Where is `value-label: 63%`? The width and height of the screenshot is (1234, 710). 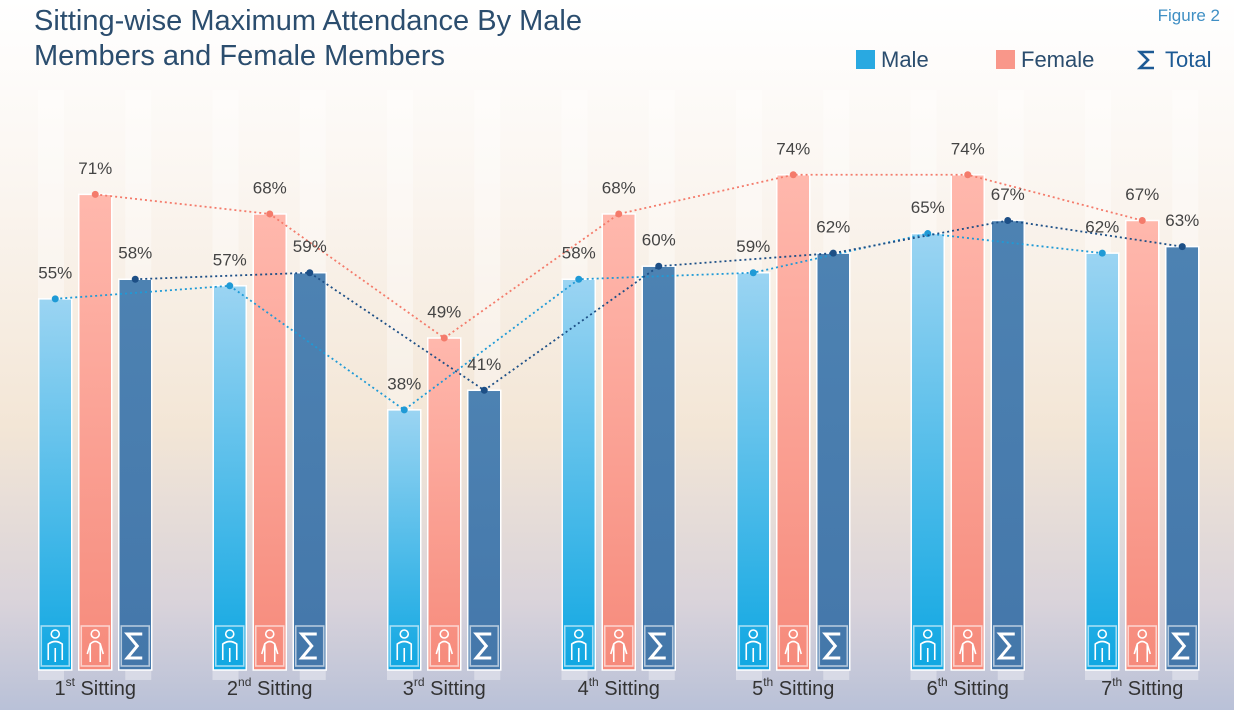
value-label: 63% is located at coordinates (1182, 220).